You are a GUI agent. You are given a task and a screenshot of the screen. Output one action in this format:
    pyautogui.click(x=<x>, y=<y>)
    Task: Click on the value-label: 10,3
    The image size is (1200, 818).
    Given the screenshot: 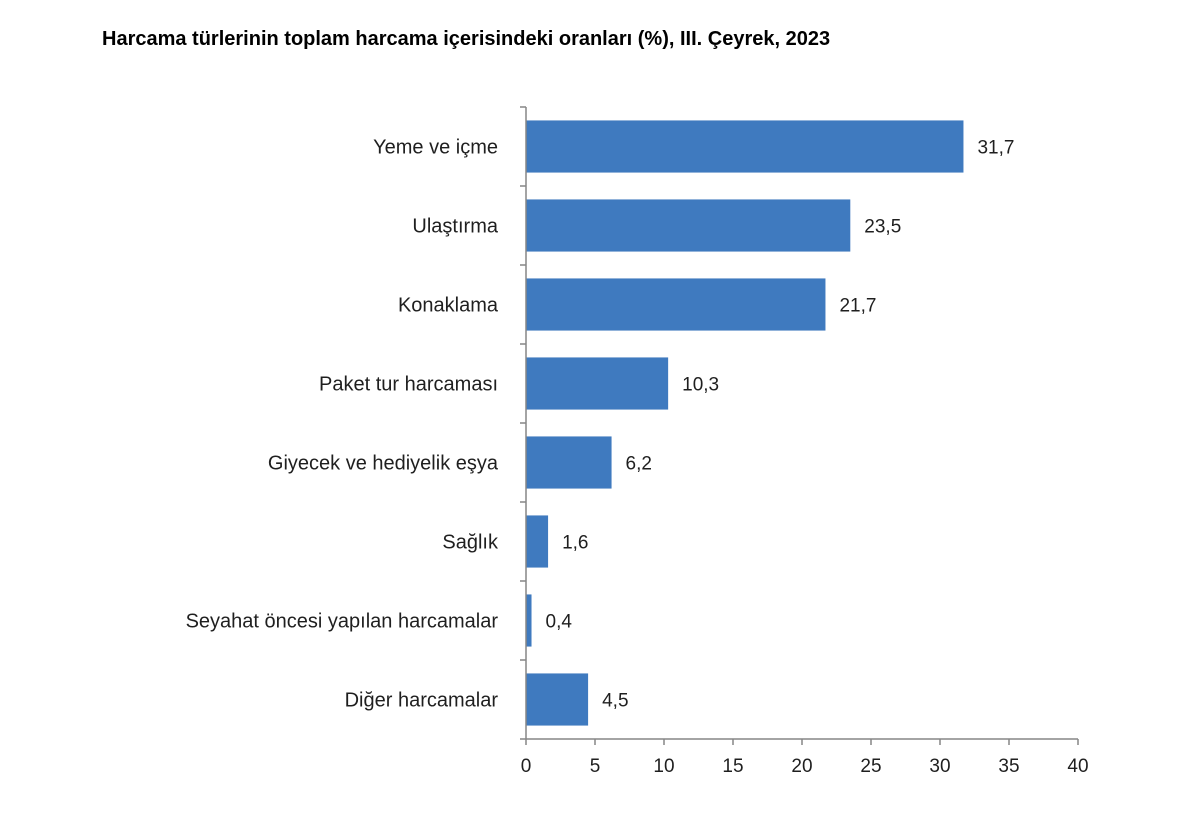 What is the action you would take?
    pyautogui.click(x=700, y=385)
    